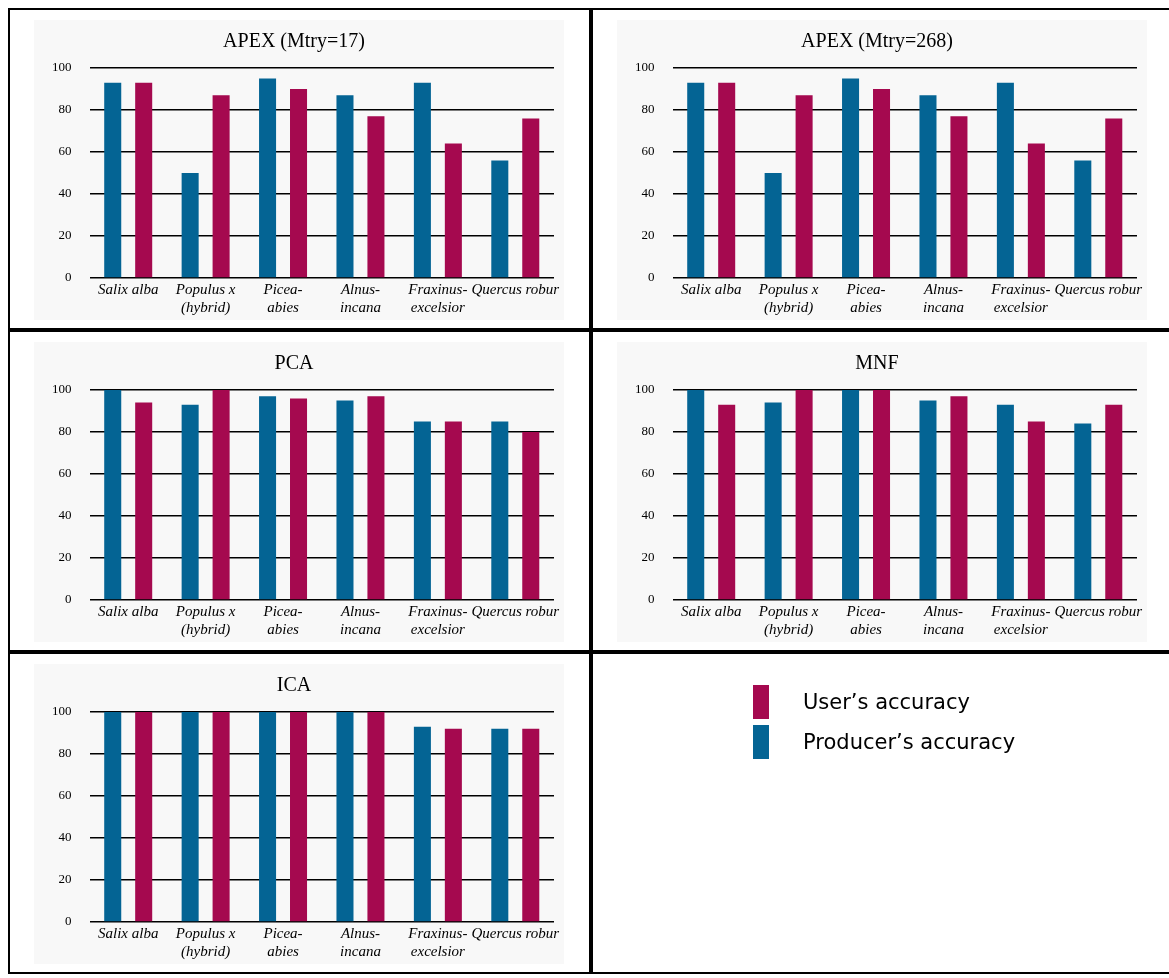 The height and width of the screenshot is (978, 1169). Describe the element at coordinates (294, 41) in the screenshot. I see `chart-title: APEX (Mtry=17)` at that location.